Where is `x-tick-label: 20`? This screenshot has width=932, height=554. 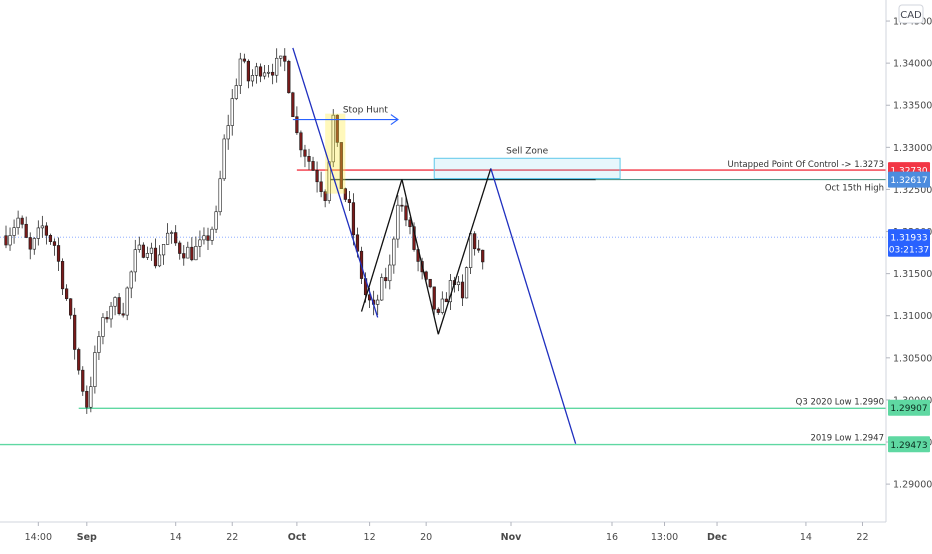 x-tick-label: 20 is located at coordinates (426, 537).